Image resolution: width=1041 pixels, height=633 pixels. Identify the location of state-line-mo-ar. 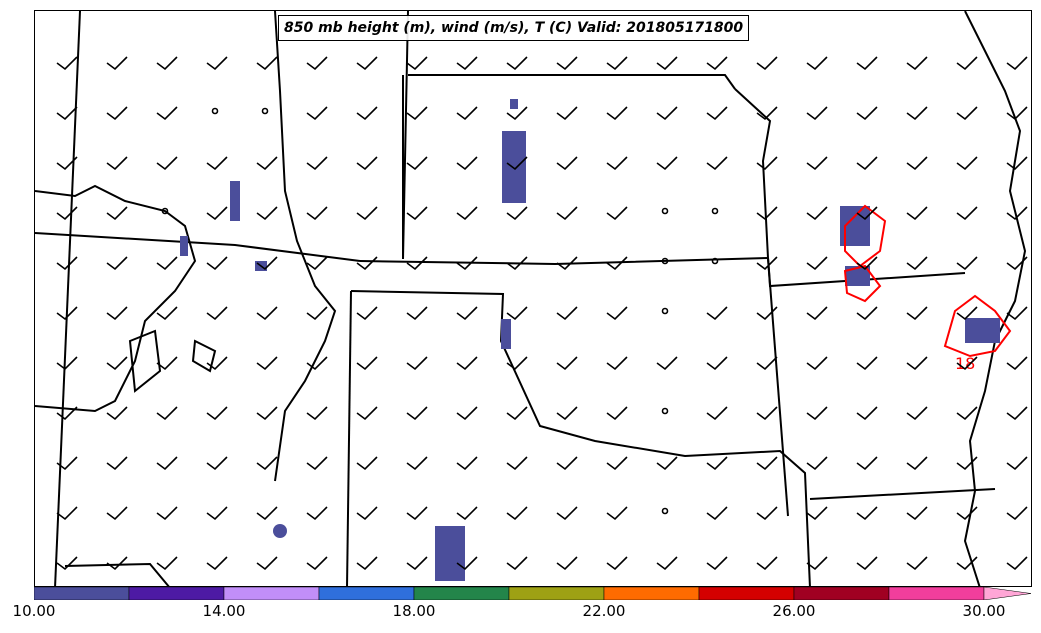
(778, 387).